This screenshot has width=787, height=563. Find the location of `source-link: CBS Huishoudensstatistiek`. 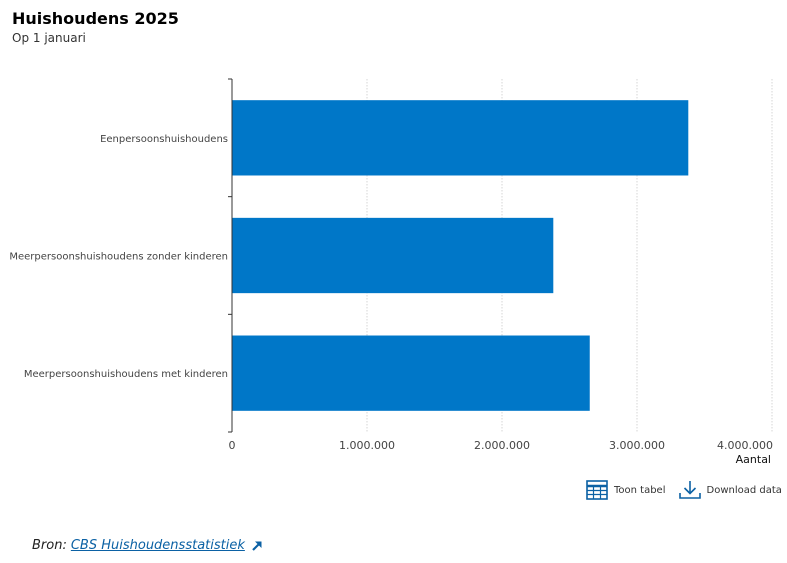

source-link: CBS Huishoudensstatistiek is located at coordinates (157, 545).